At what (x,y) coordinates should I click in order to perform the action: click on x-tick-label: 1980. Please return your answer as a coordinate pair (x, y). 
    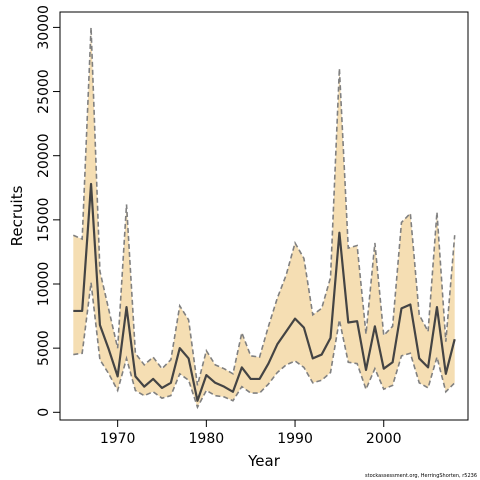
    Looking at the image, I should click on (207, 439).